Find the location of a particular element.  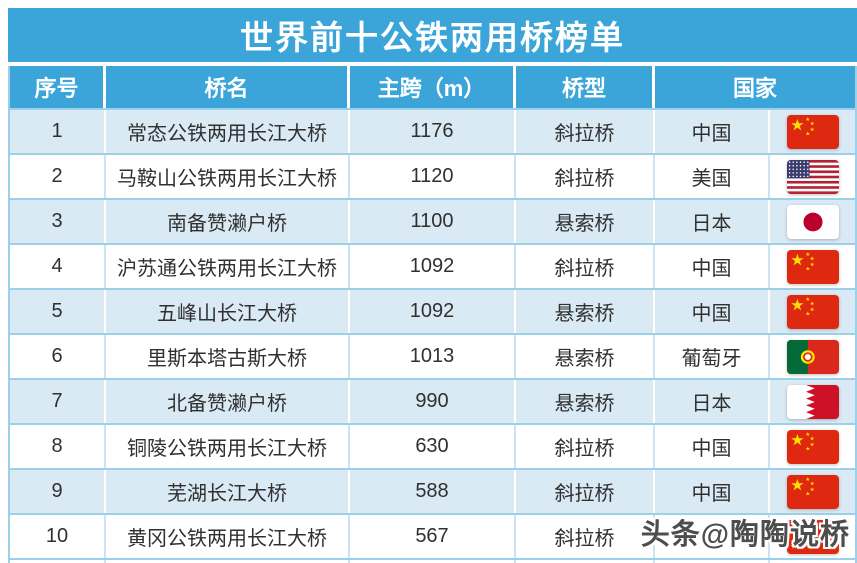

rank-cell: 4 is located at coordinates (58, 266).